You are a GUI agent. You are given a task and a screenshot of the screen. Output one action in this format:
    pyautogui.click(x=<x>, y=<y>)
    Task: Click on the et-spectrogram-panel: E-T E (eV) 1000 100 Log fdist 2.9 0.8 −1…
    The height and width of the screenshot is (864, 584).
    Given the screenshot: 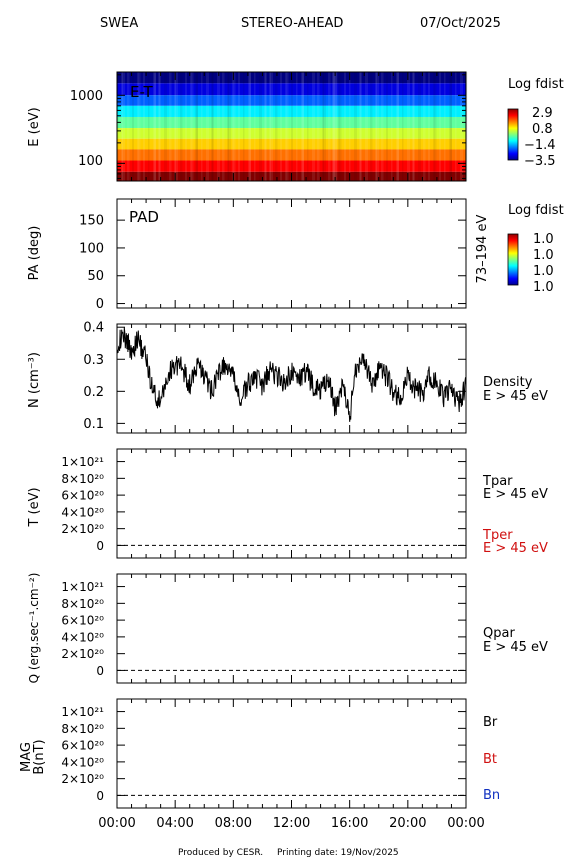 What is the action you would take?
    pyautogui.click(x=295, y=126)
    